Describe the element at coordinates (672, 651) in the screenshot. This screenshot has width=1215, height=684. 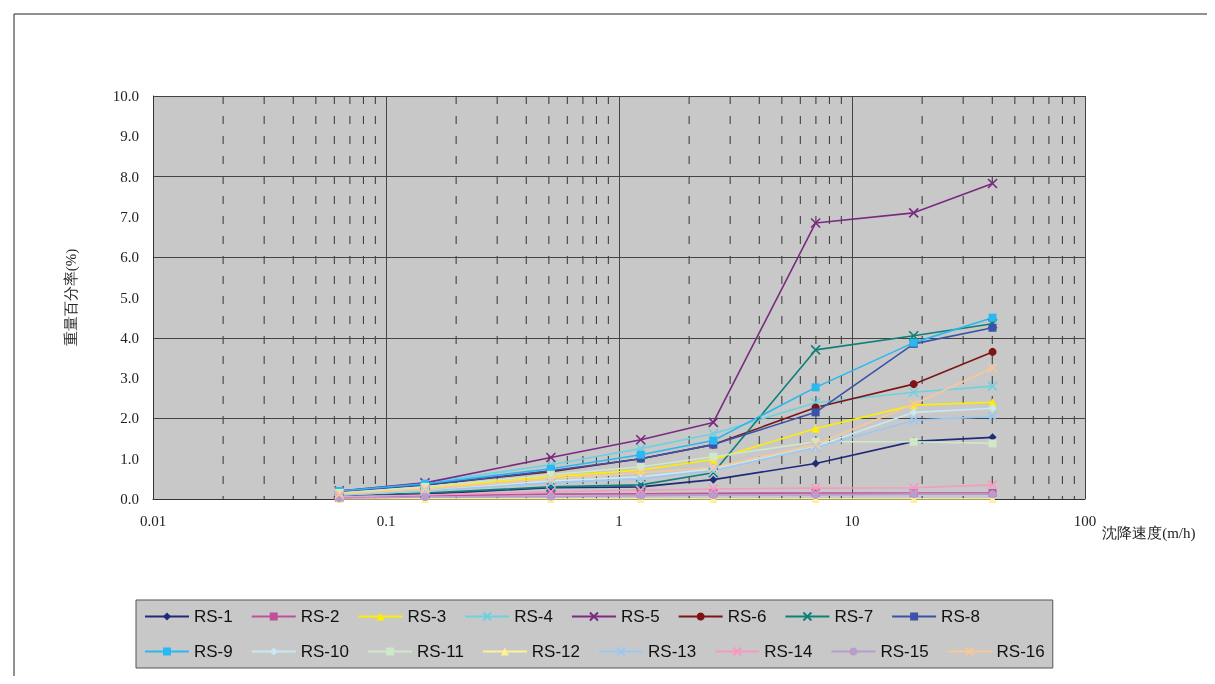
I see `legend-label: RS-13` at that location.